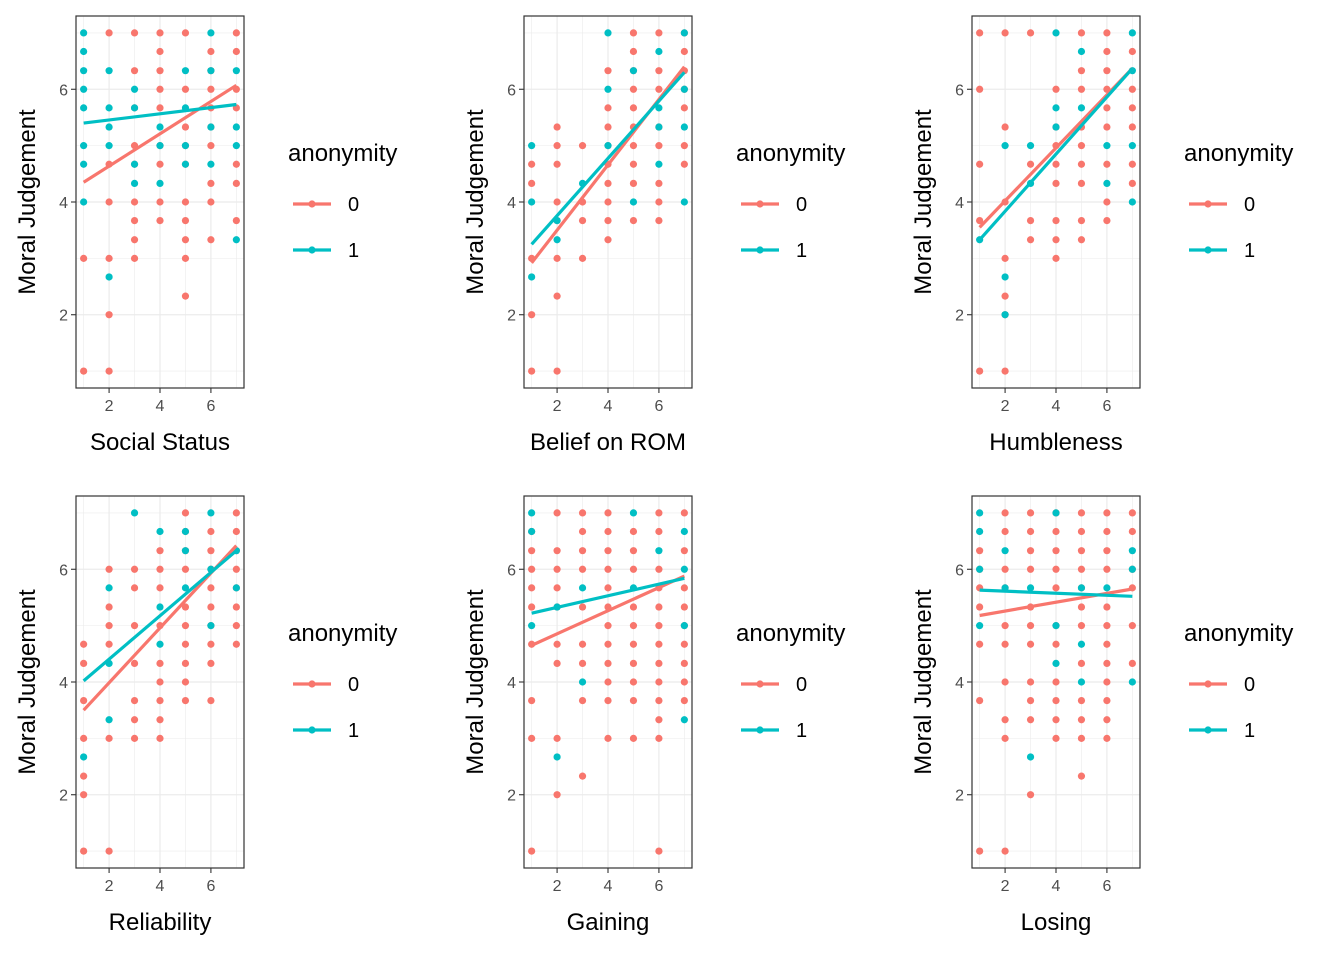 The width and height of the screenshot is (1344, 960). What do you see at coordinates (210, 886) in the screenshot?
I see `x-tick-label: 6` at bounding box center [210, 886].